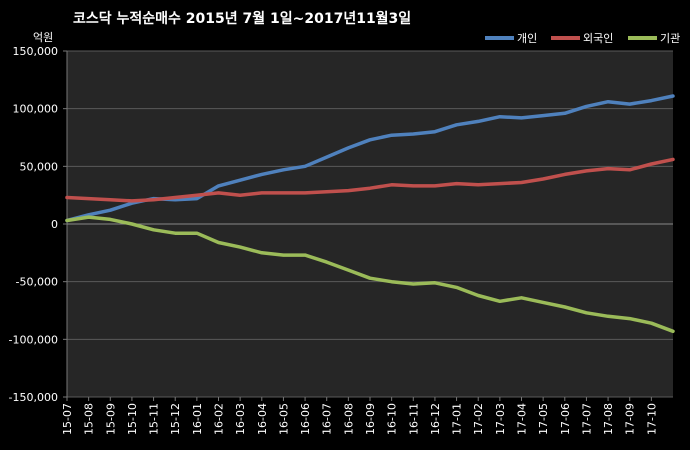  I want to click on x-tick-label: 15-07, so click(67, 419).